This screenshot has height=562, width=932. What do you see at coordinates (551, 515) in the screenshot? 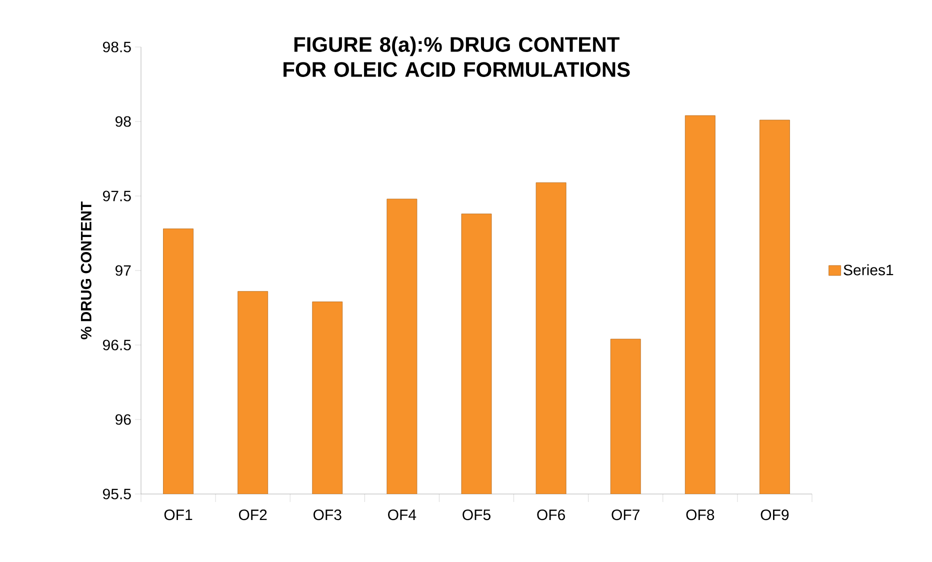
I see `x-tick-label: OF6` at bounding box center [551, 515].